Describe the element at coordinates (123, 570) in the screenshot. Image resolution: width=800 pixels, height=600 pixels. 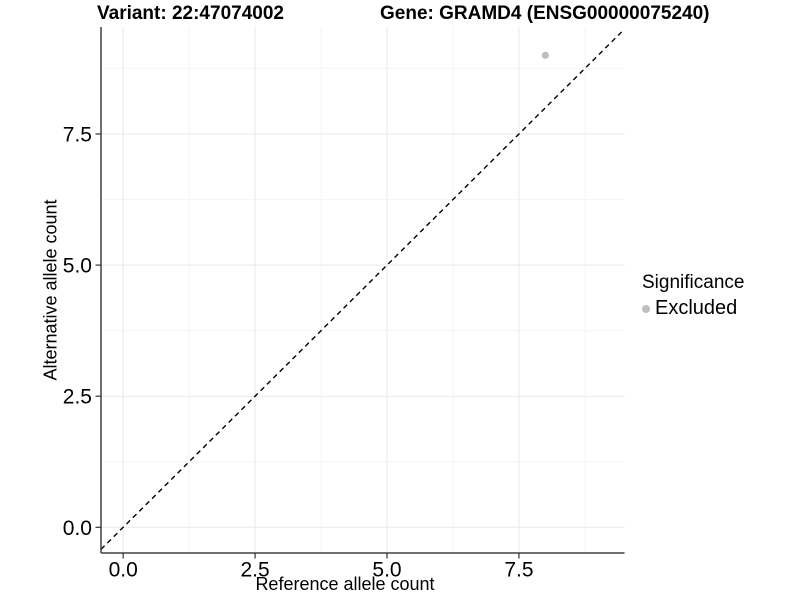
I see `x-tick-label: 0.0` at that location.